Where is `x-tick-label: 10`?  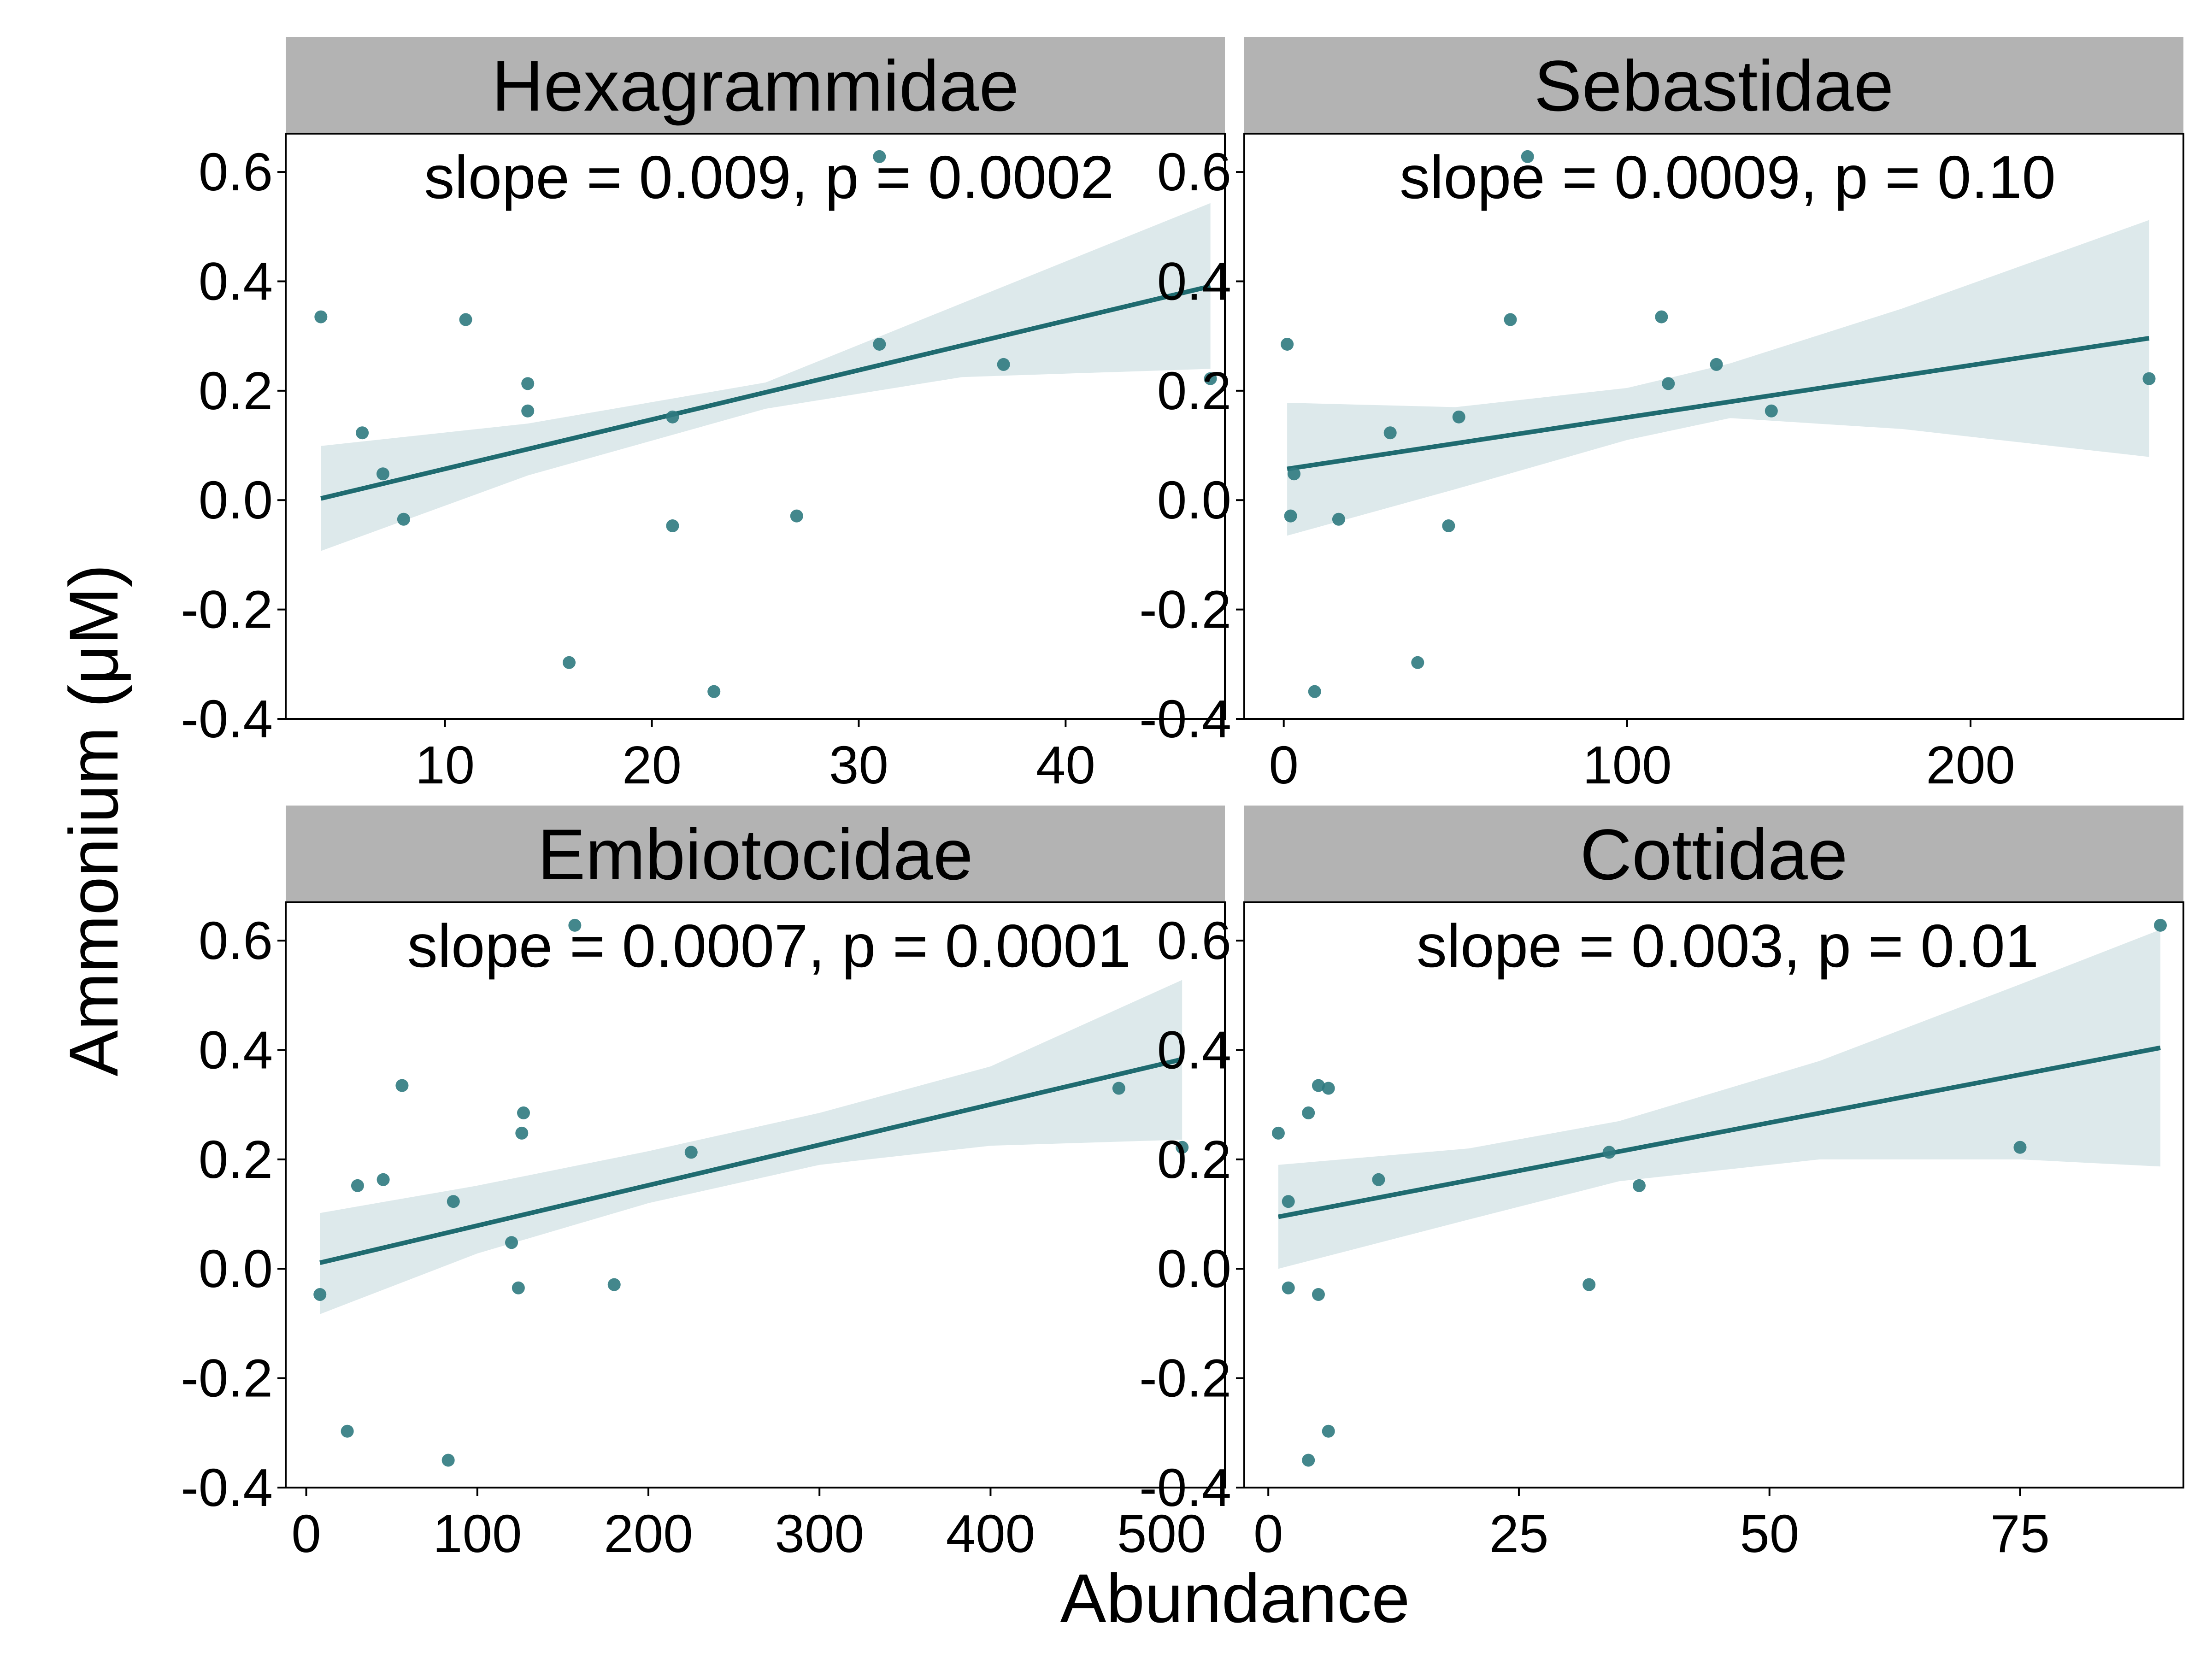
x-tick-label: 10 is located at coordinates (445, 765).